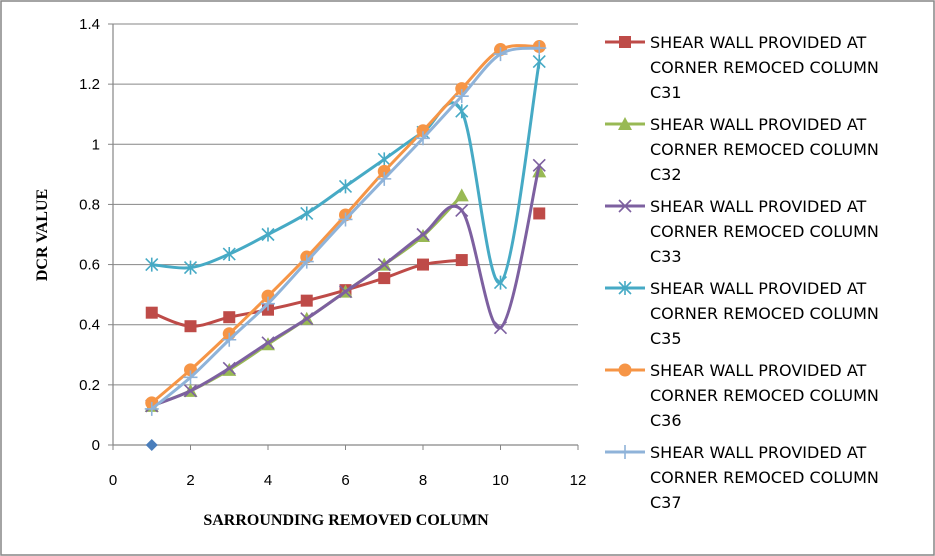 The width and height of the screenshot is (935, 556). What do you see at coordinates (666, 420) in the screenshot?
I see `legend-label: C36` at bounding box center [666, 420].